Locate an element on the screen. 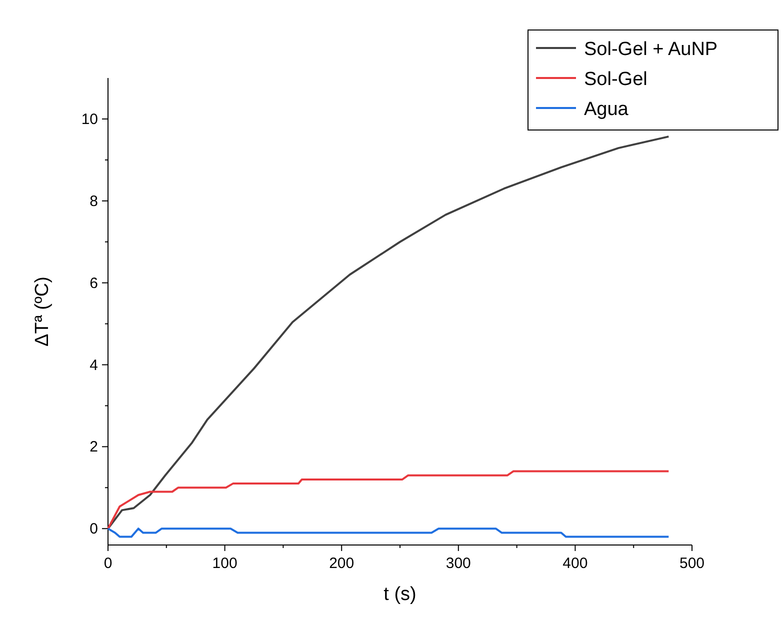 Image resolution: width=782 pixels, height=633 pixels. x-tick-label: 400 is located at coordinates (575, 563).